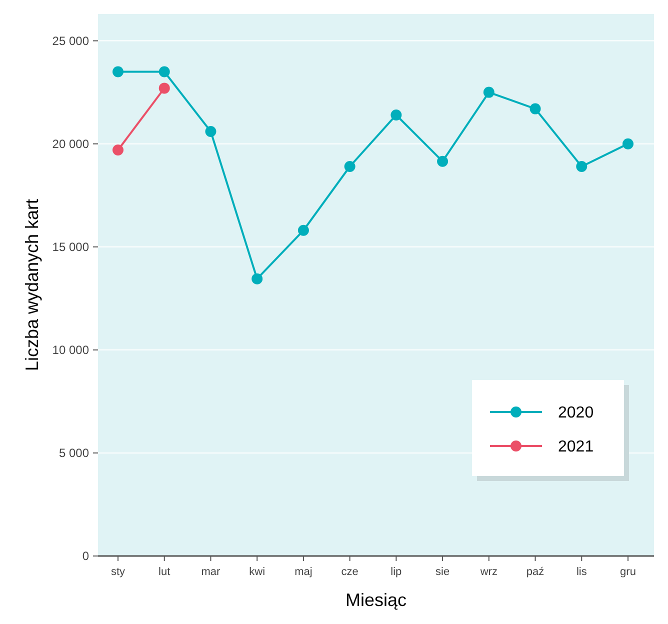 The image size is (668, 624). Describe the element at coordinates (349, 572) in the screenshot. I see `x-tick-label: cze` at that location.